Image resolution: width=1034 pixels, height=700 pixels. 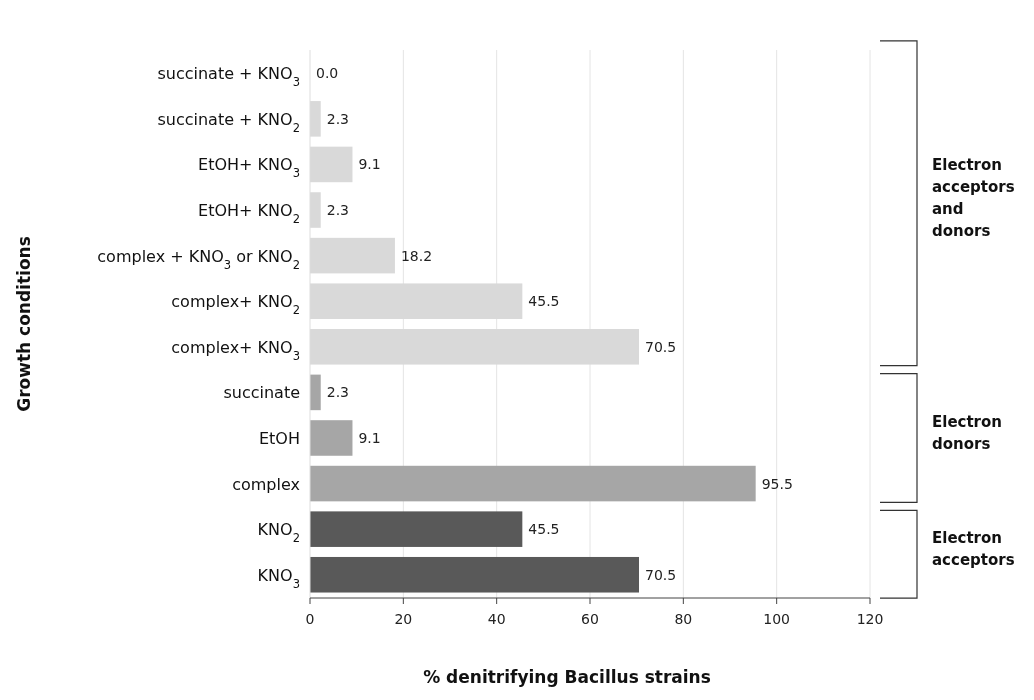 I want to click on x-tick-label: 60, so click(x=590, y=619).